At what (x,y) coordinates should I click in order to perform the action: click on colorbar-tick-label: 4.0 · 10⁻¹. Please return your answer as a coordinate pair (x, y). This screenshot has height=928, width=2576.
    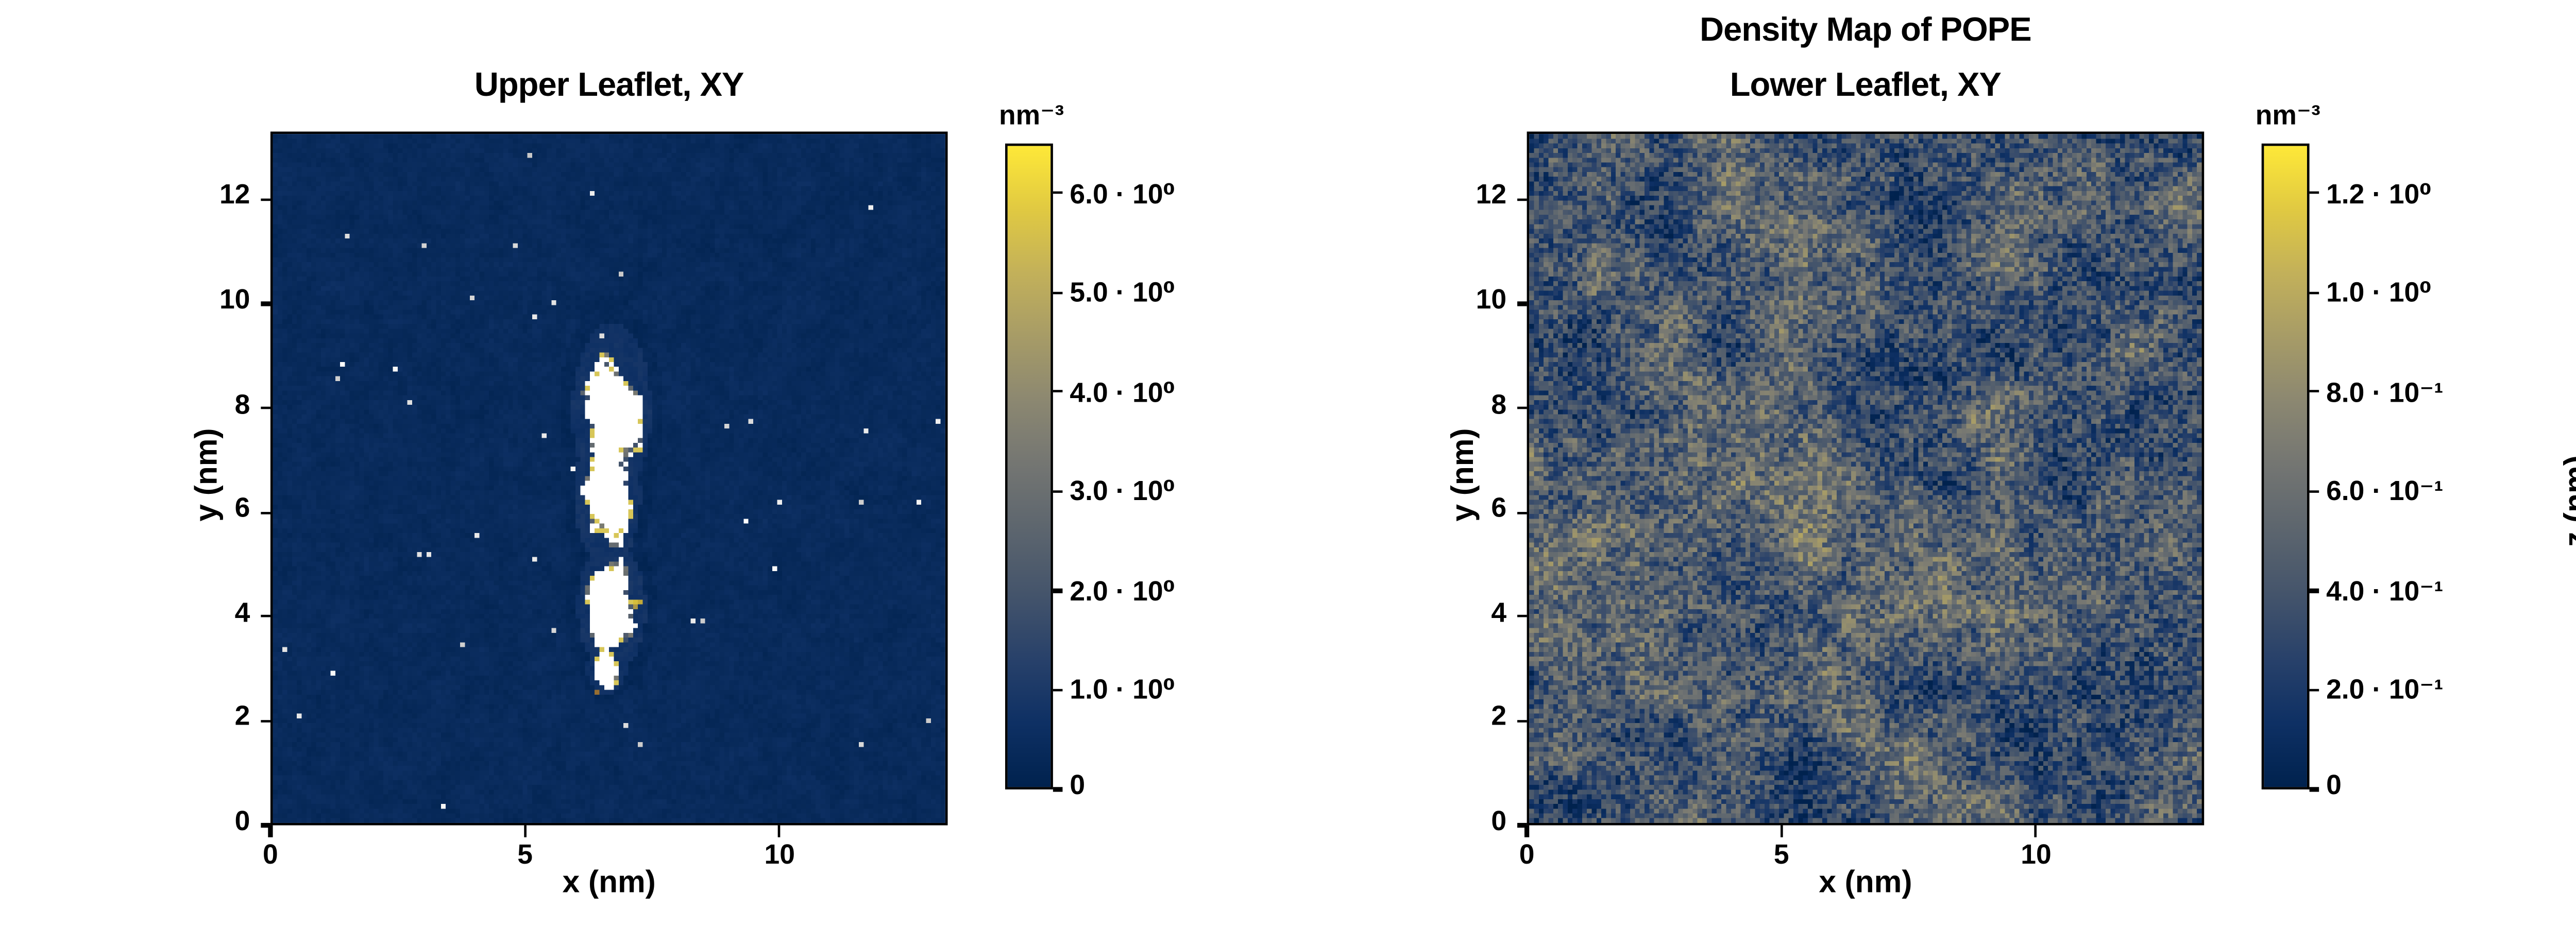
    Looking at the image, I should click on (2385, 593).